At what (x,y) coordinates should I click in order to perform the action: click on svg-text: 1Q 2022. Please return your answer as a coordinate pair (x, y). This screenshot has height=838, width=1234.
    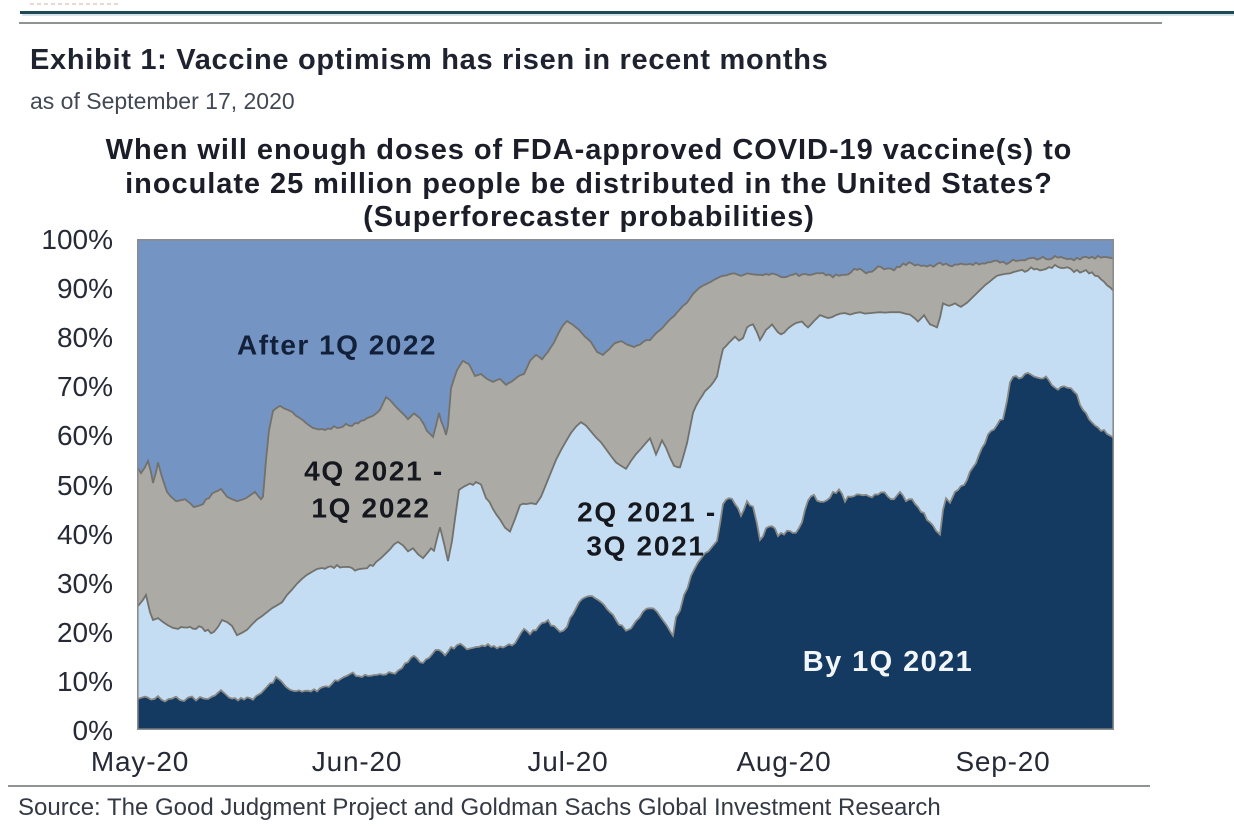
    Looking at the image, I should click on (370, 508).